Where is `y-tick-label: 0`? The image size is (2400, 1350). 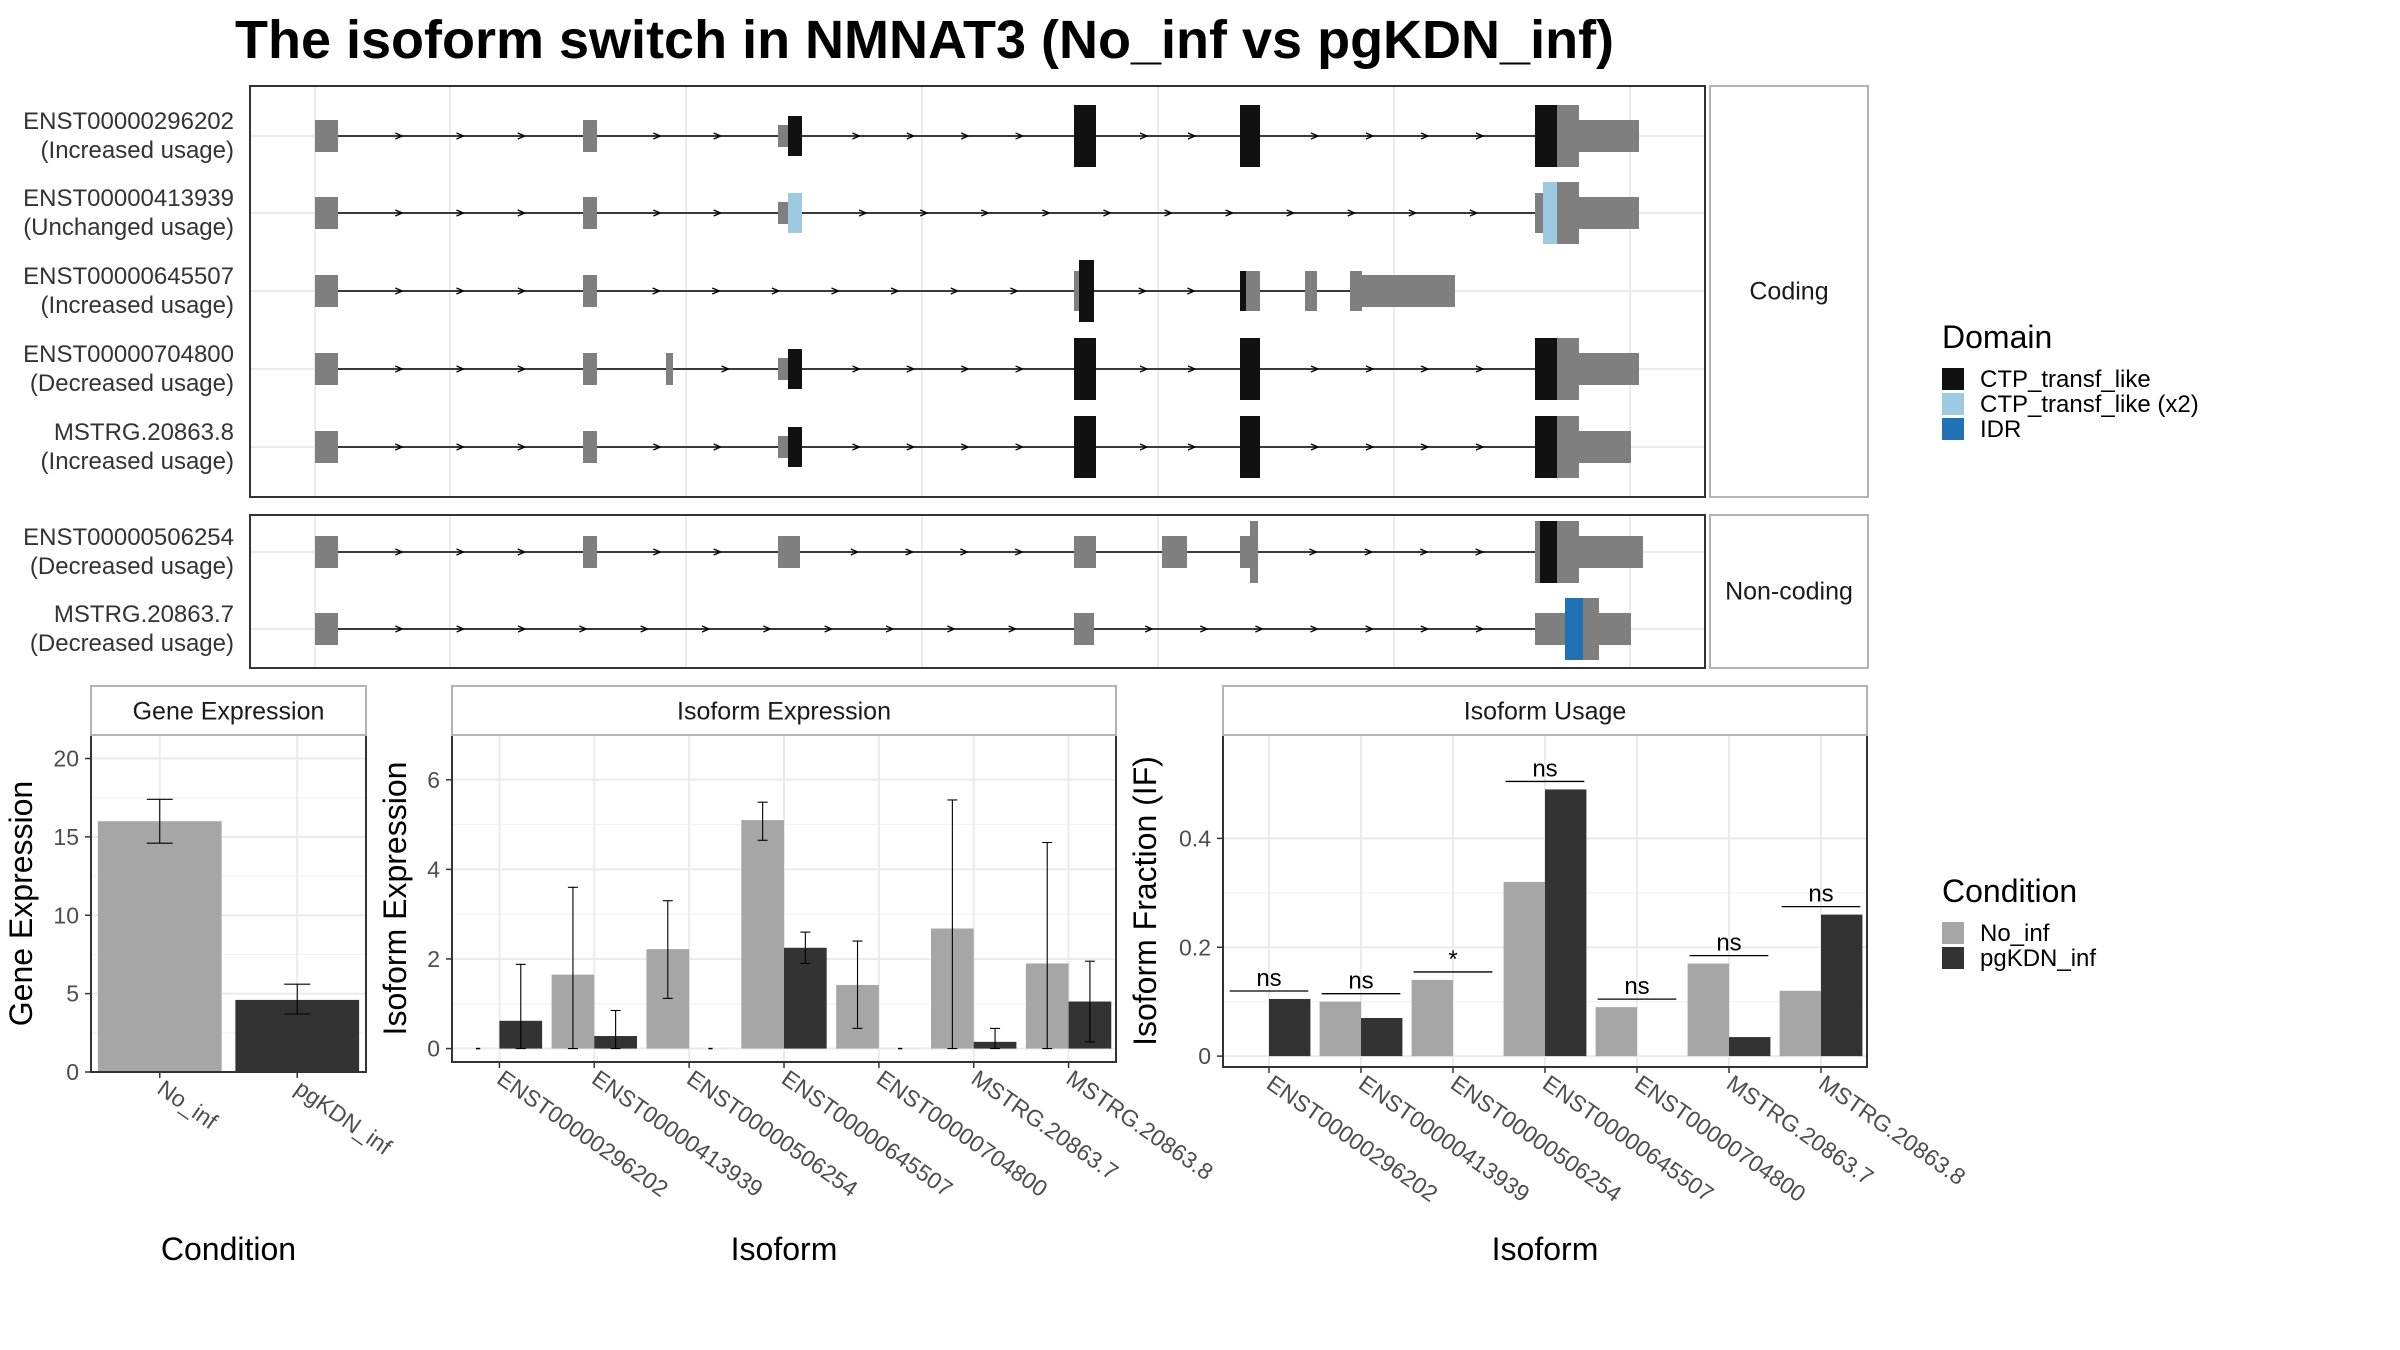
y-tick-label: 0 is located at coordinates (1204, 1056).